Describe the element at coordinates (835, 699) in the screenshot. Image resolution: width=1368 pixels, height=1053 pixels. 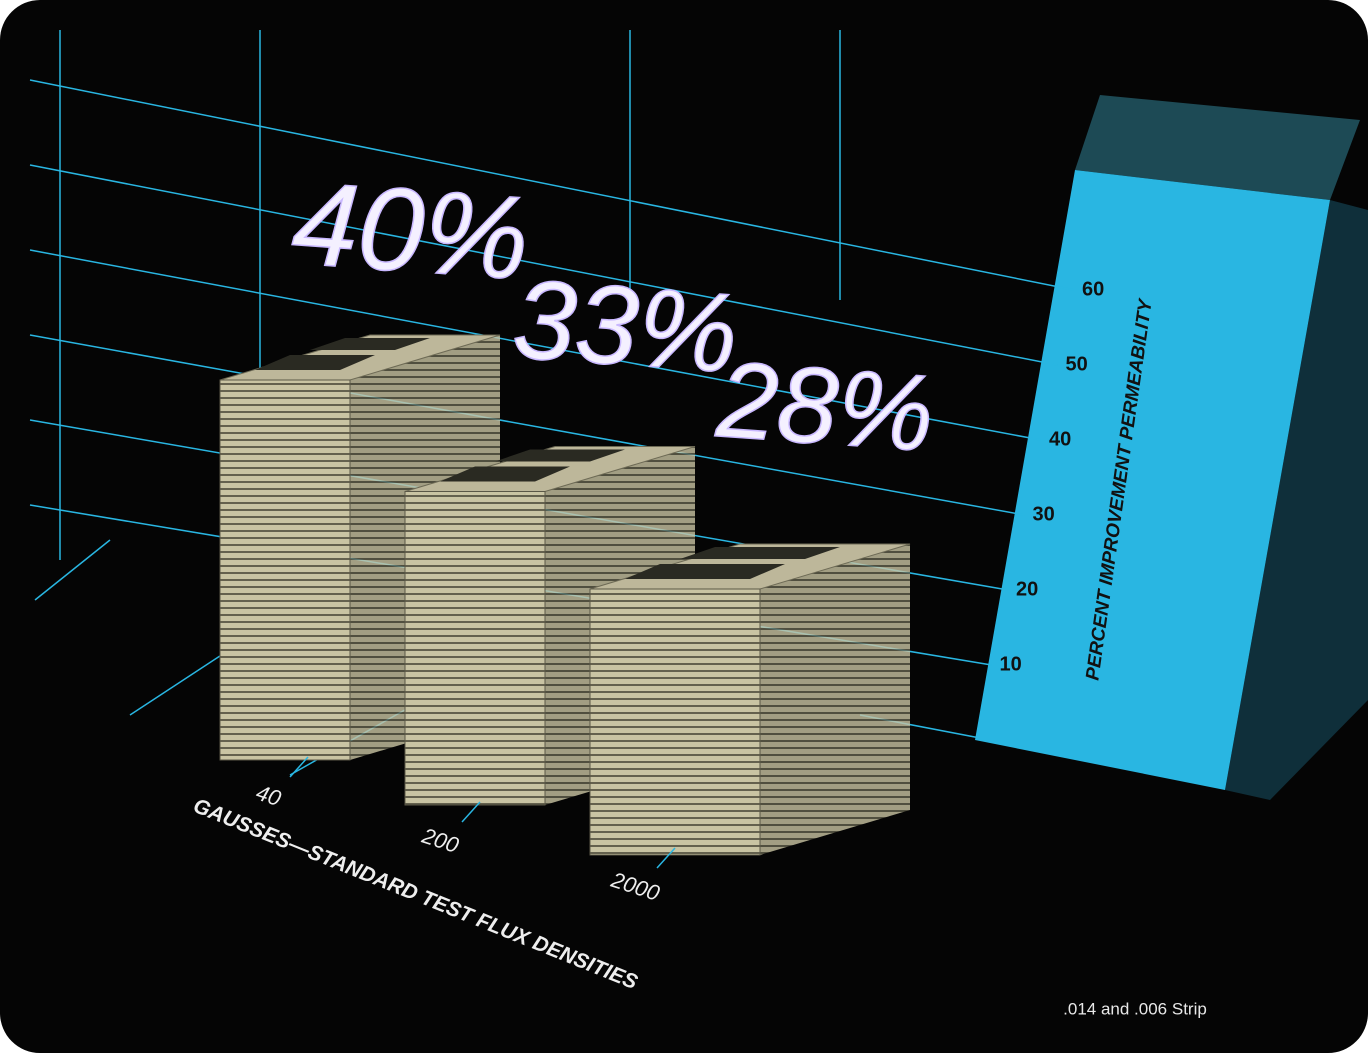
I see `bar-side` at that location.